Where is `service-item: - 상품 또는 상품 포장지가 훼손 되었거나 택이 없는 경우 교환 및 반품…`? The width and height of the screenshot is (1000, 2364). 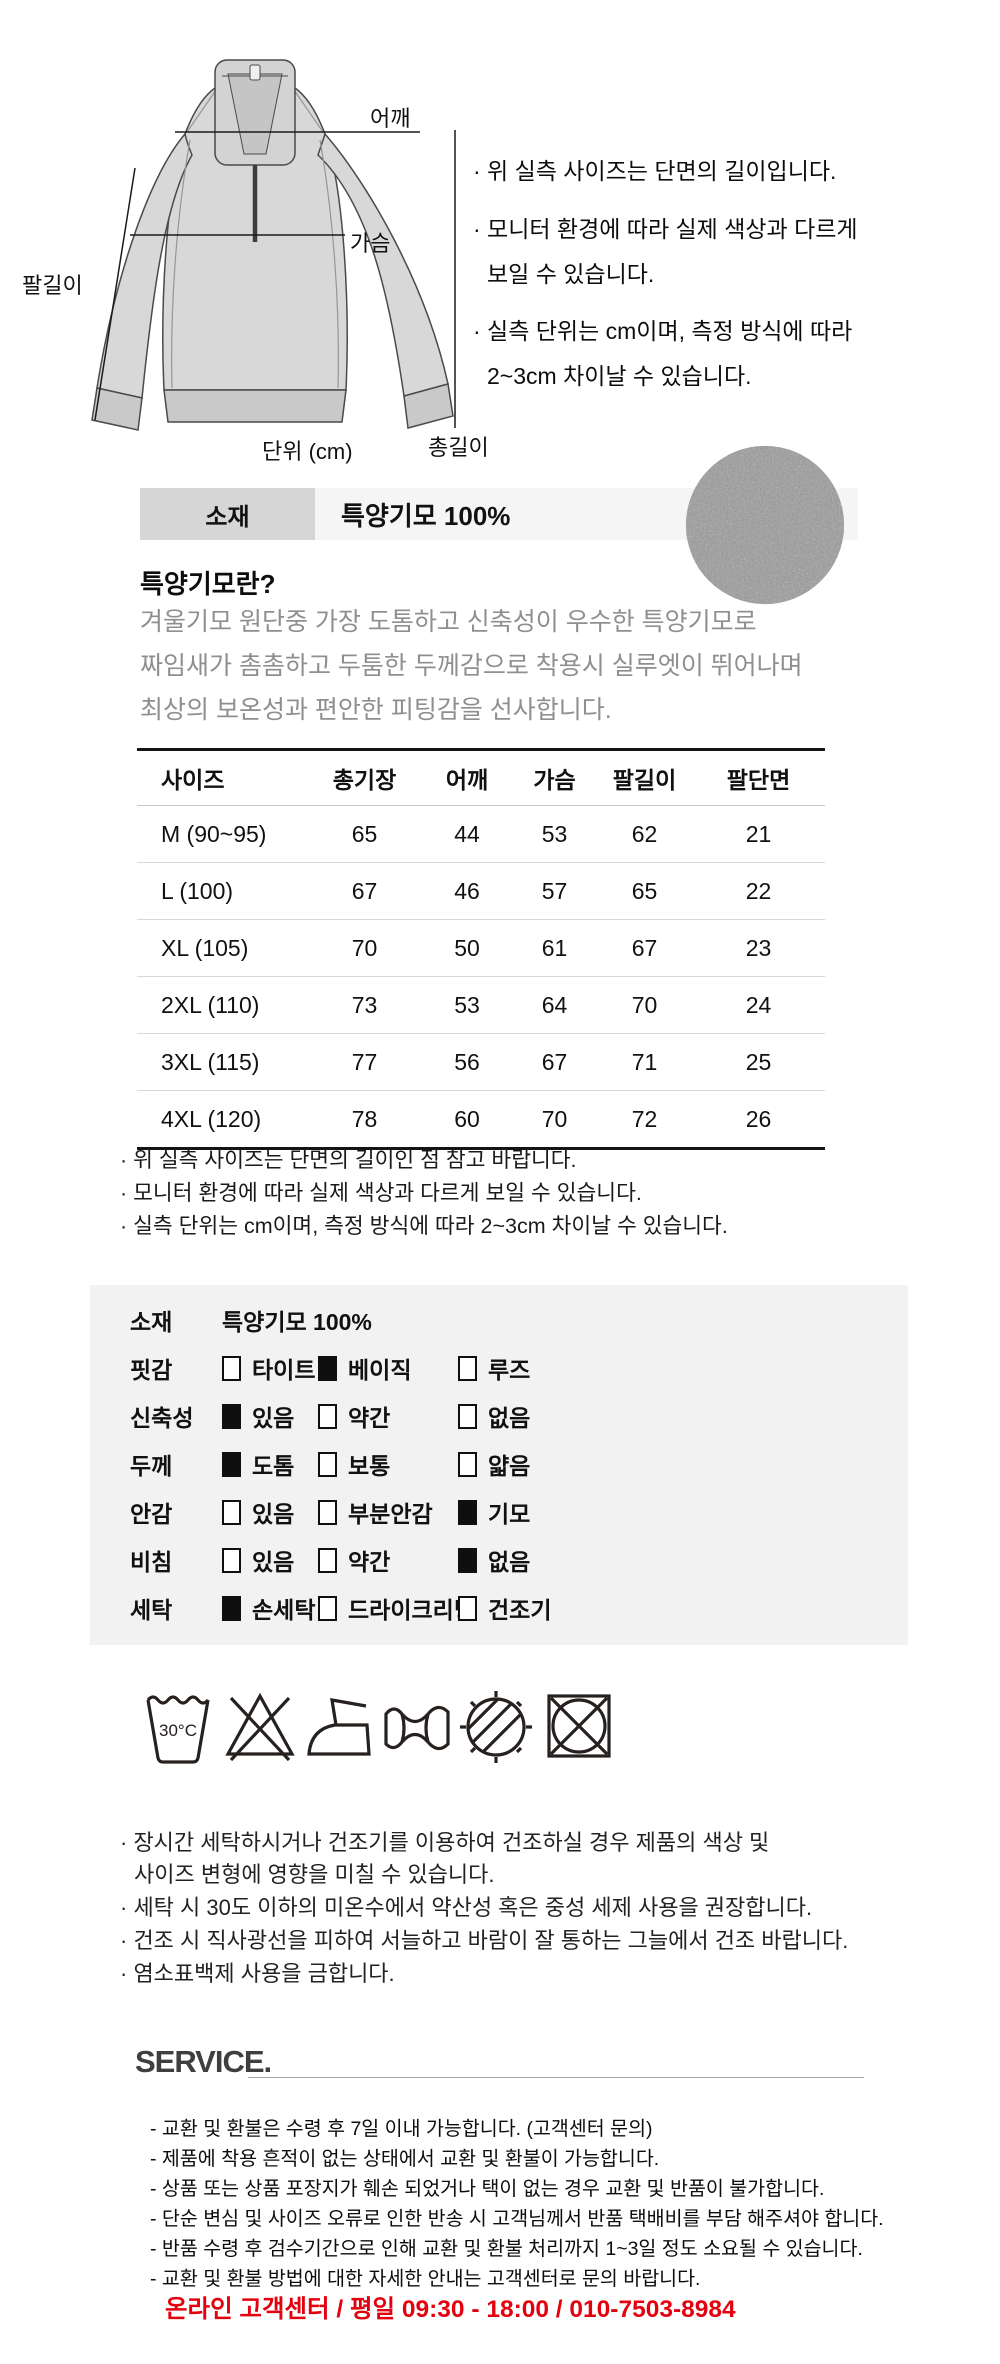
service-item: - 상품 또는 상품 포장지가 훼손 되었거나 택이 없는 경우 교환 및 반품… is located at coordinates (487, 2189).